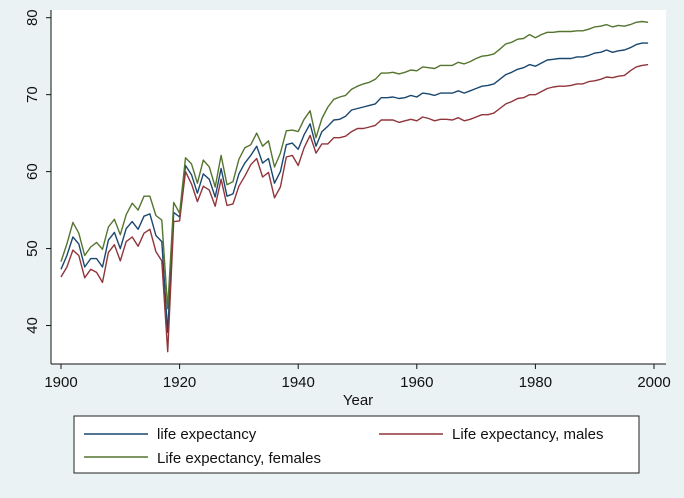 This screenshot has width=684, height=498. I want to click on x-tick-label: 1960, so click(416, 382).